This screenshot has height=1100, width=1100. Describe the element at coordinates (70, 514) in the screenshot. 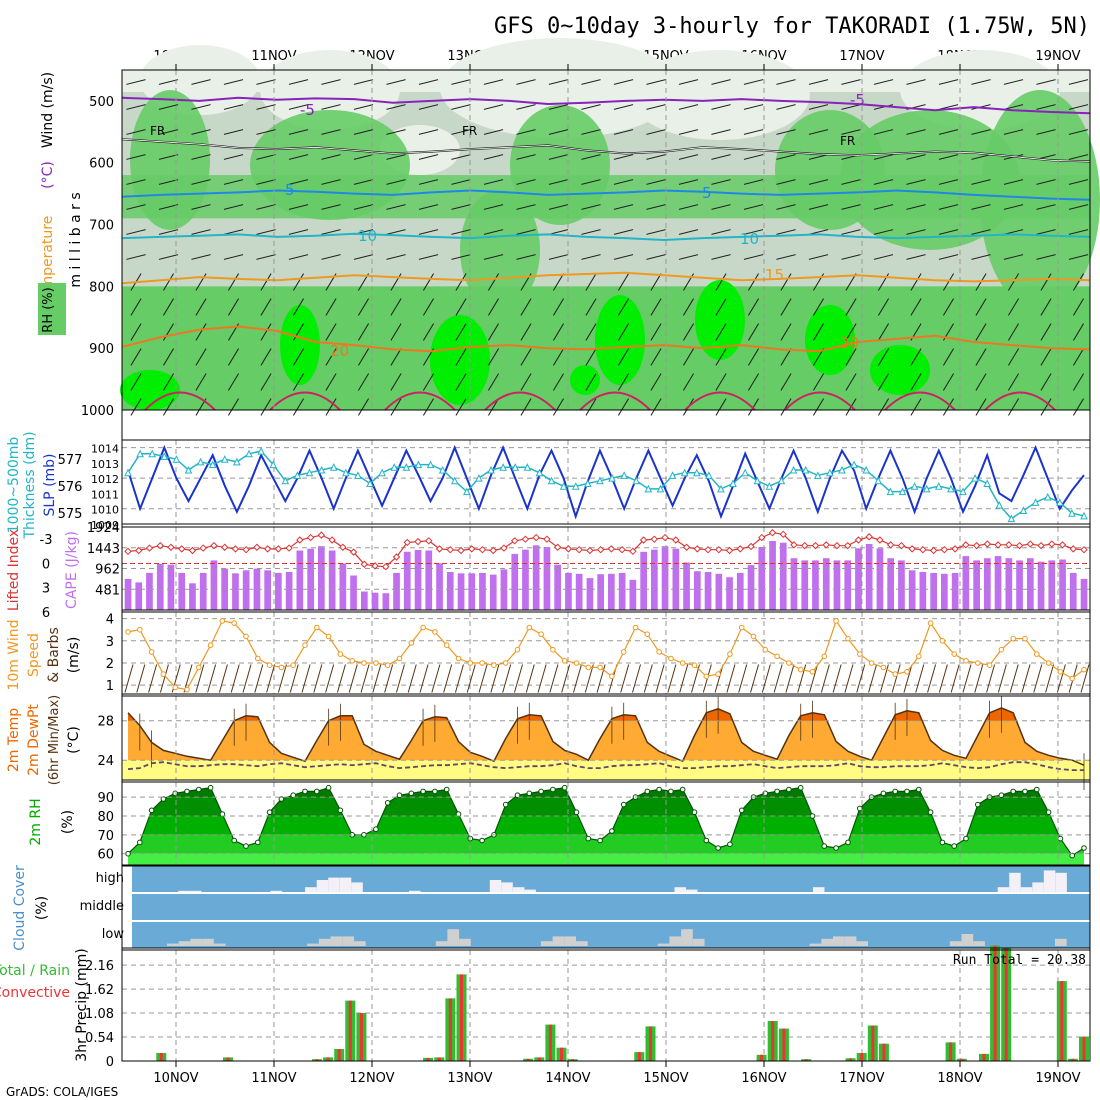

I see `thickness-tick: 575` at that location.